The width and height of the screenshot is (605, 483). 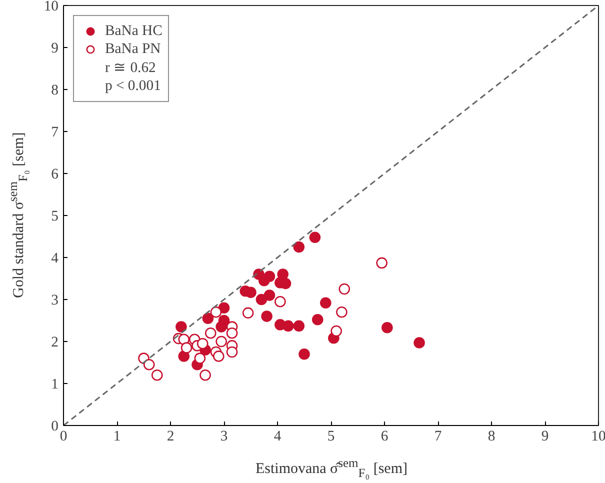 I want to click on legend-label: BaNa HC, so click(x=133, y=31).